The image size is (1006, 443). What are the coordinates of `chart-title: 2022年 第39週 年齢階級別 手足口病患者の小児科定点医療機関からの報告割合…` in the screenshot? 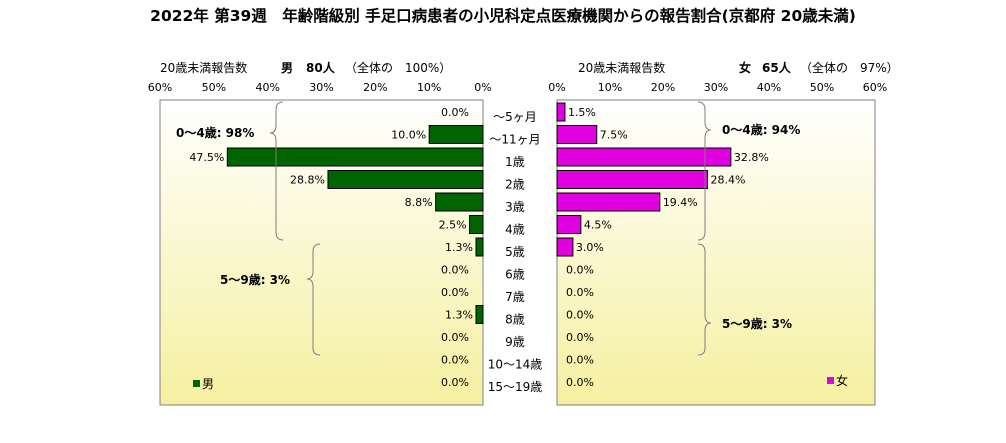 It's located at (503, 15).